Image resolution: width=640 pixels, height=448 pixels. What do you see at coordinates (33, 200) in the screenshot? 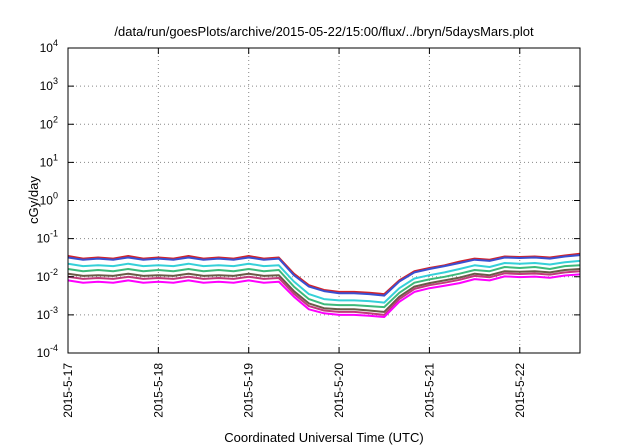
I see `y-axis-label: cGy/day` at bounding box center [33, 200].